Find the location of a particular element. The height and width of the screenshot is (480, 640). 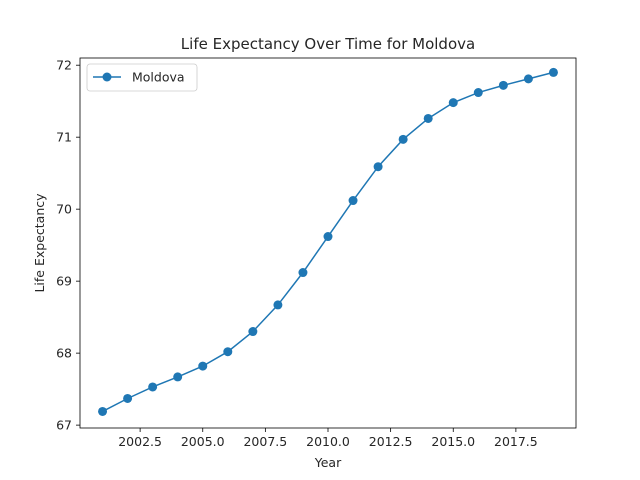

x-tick-label: 2010.0 is located at coordinates (328, 441).